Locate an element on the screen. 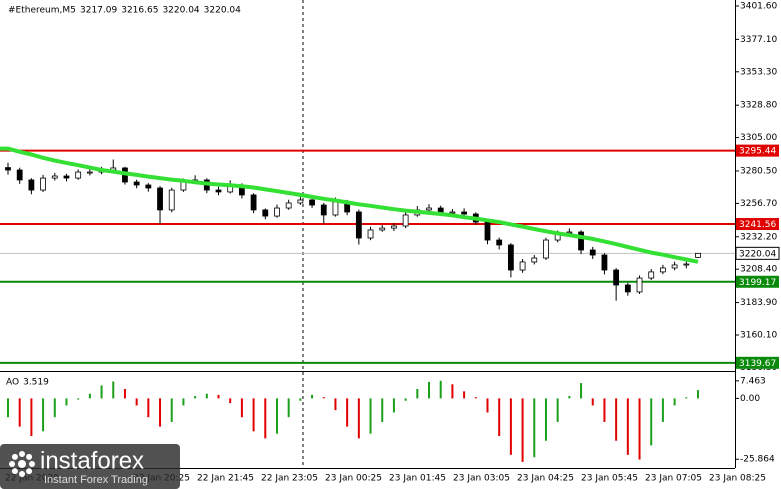  y-tick-label: 3280.50 is located at coordinates (758, 171).